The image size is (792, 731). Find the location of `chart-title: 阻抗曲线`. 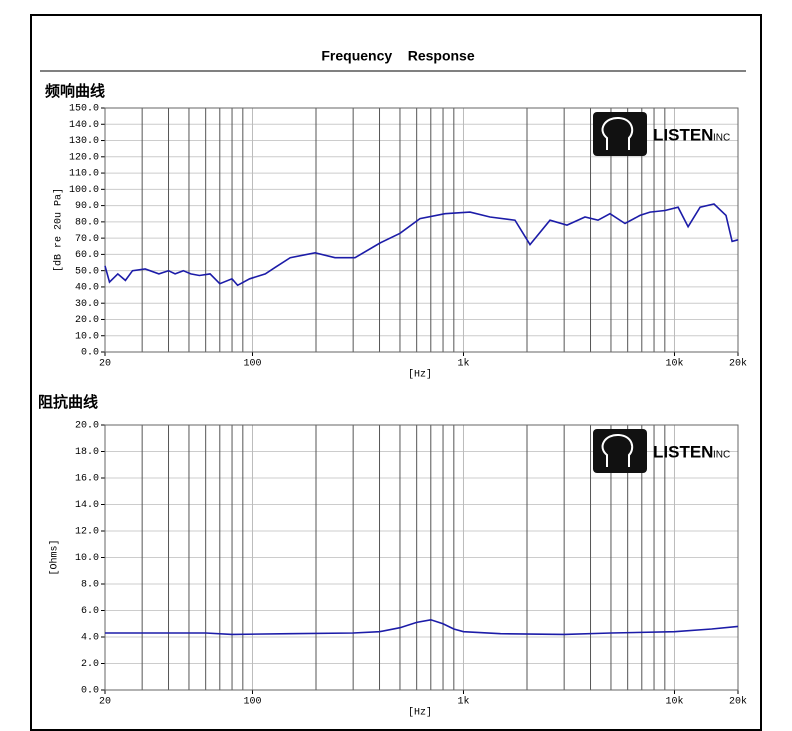

chart-title: 阻抗曲线 is located at coordinates (68, 402).